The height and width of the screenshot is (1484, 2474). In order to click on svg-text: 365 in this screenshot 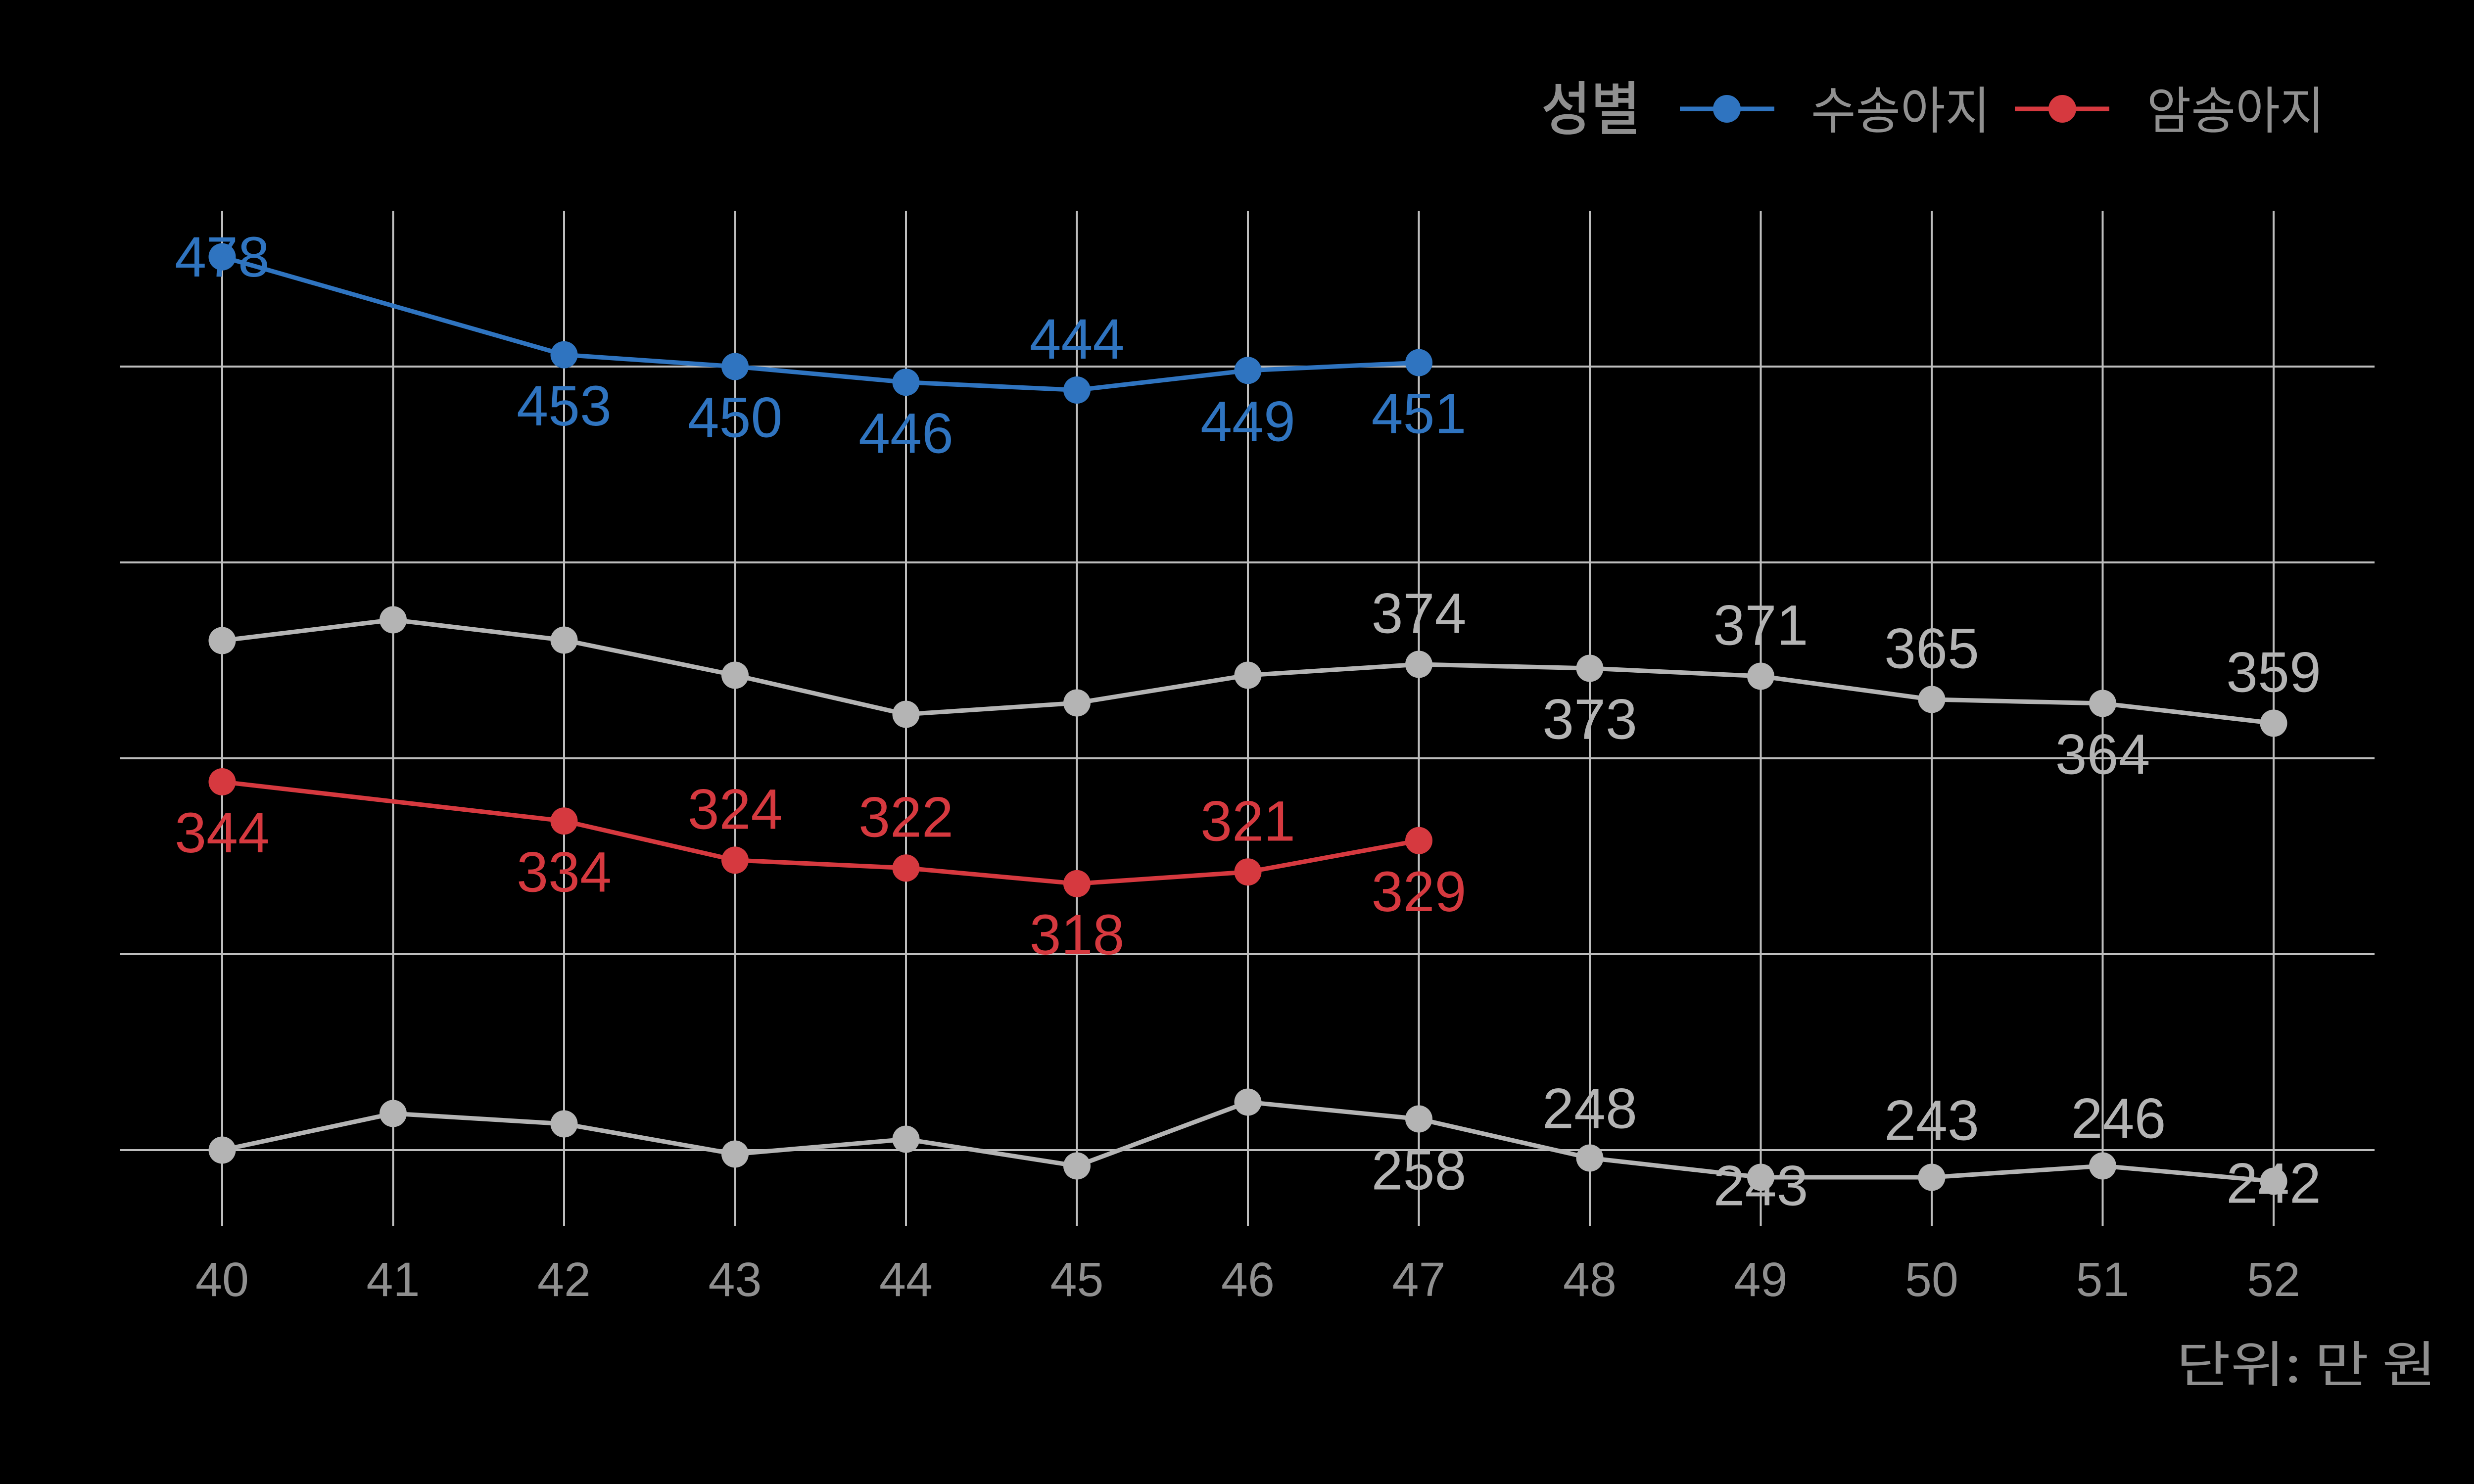, I will do `click(1932, 649)`.